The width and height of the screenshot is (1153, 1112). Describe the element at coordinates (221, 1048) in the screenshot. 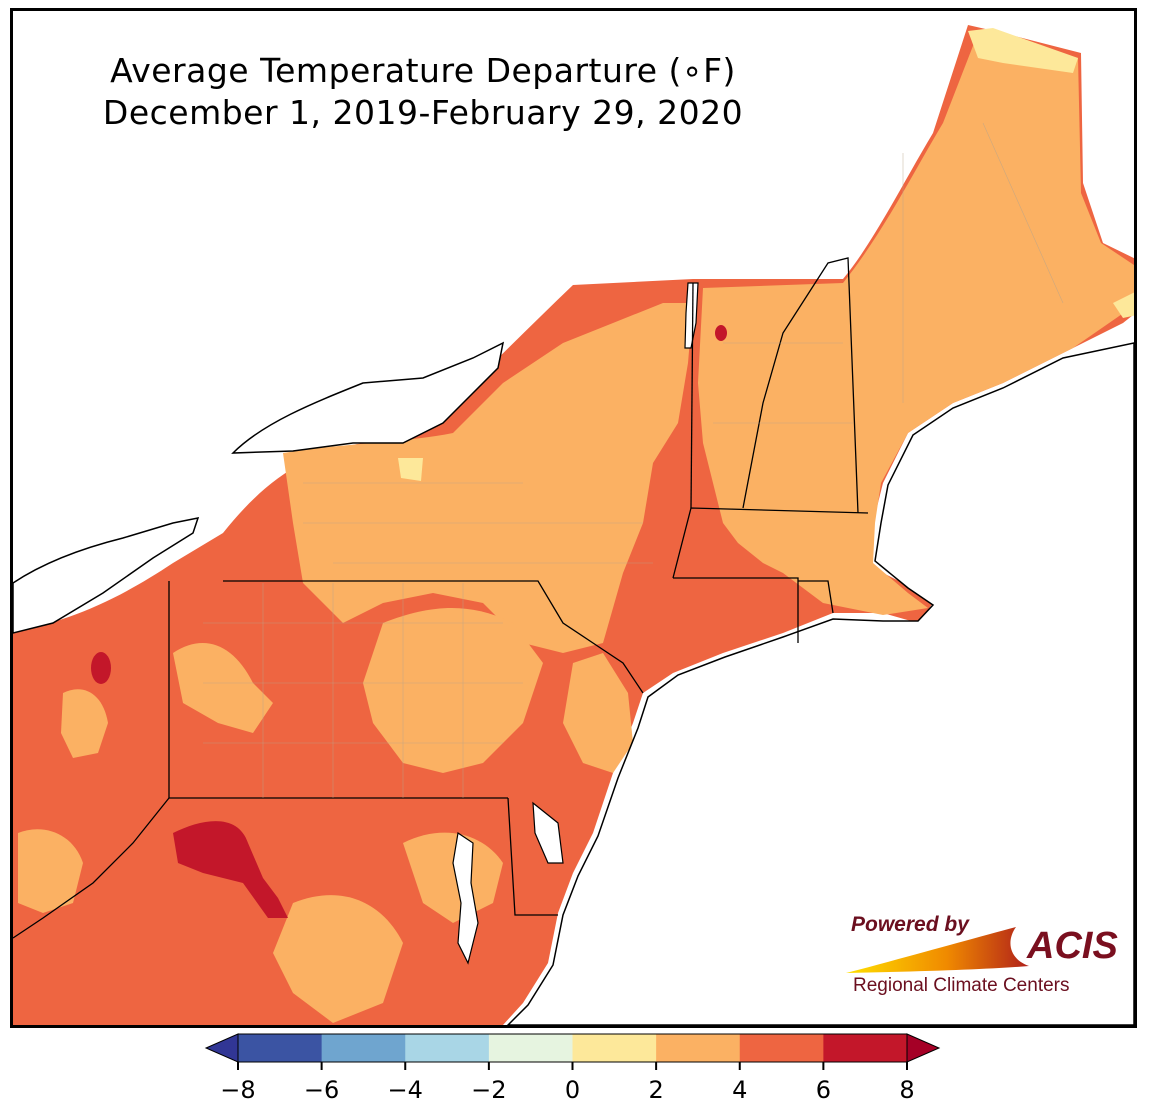

I see `colorbar-under-arrow` at that location.